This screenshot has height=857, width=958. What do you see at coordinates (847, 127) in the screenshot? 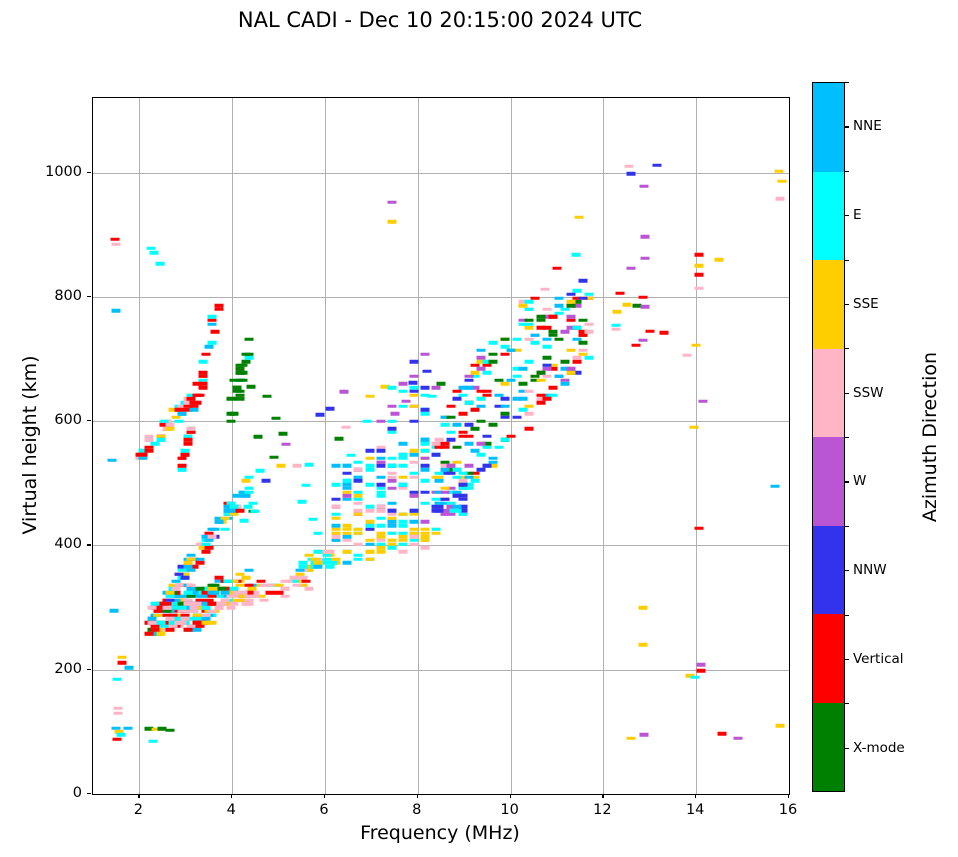
I see `colorbar-tick` at bounding box center [847, 127].